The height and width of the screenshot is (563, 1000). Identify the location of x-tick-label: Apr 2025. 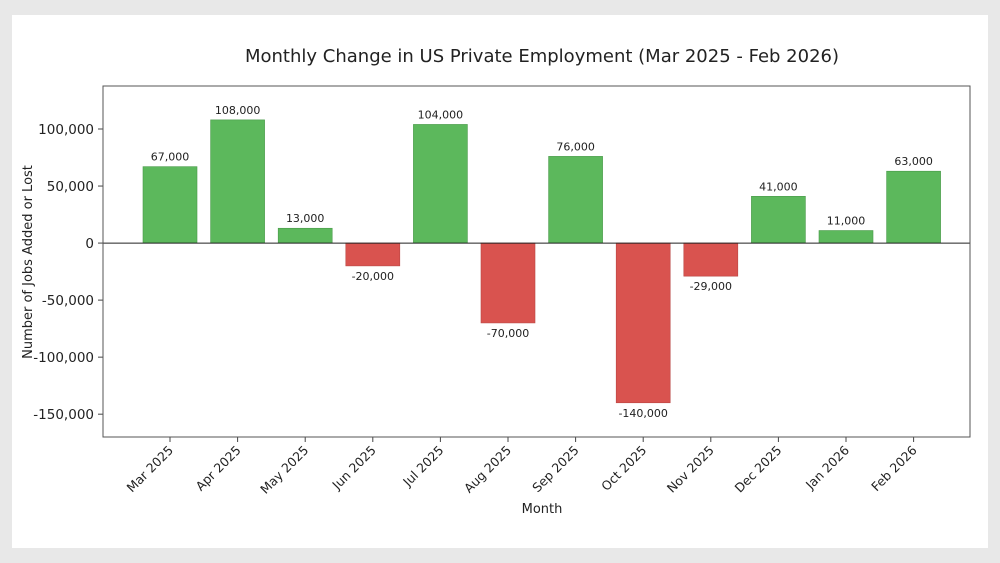
(218, 468).